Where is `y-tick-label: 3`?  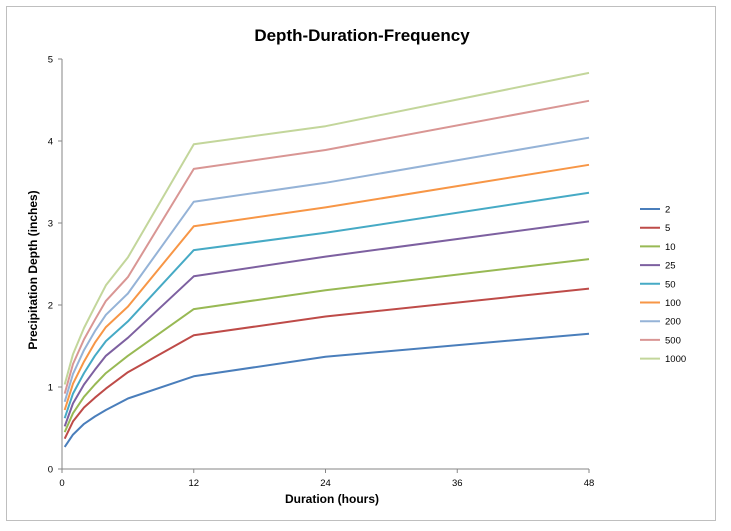
y-tick-label: 3 is located at coordinates (50, 224).